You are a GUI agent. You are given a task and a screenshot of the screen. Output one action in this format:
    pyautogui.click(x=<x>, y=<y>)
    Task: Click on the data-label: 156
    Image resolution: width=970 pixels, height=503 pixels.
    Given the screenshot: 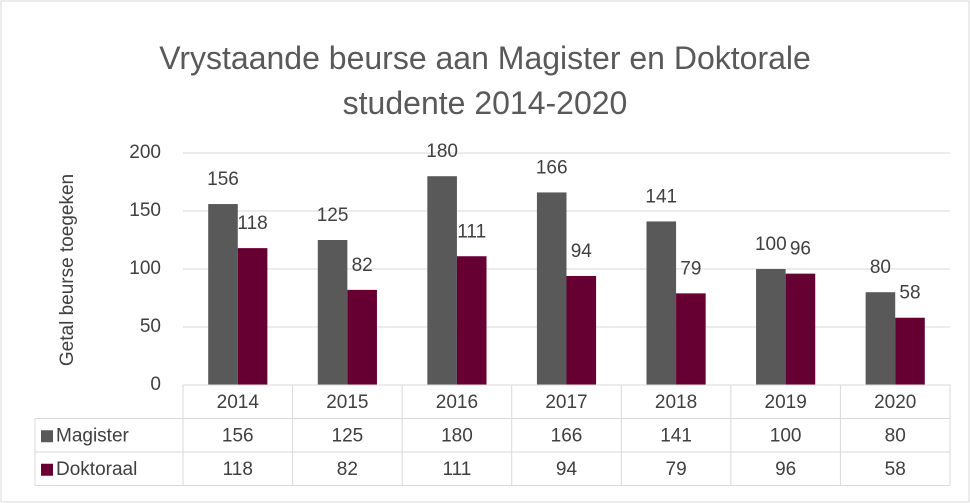 What is the action you would take?
    pyautogui.click(x=223, y=179)
    